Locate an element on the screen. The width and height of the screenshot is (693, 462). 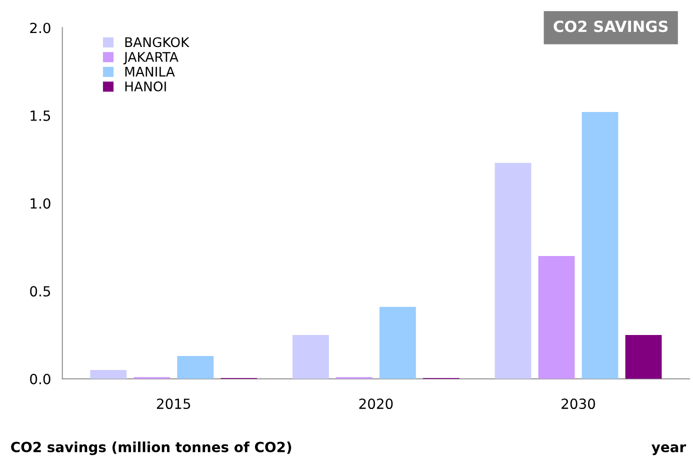
legend-label: HANOI is located at coordinates (145, 86).